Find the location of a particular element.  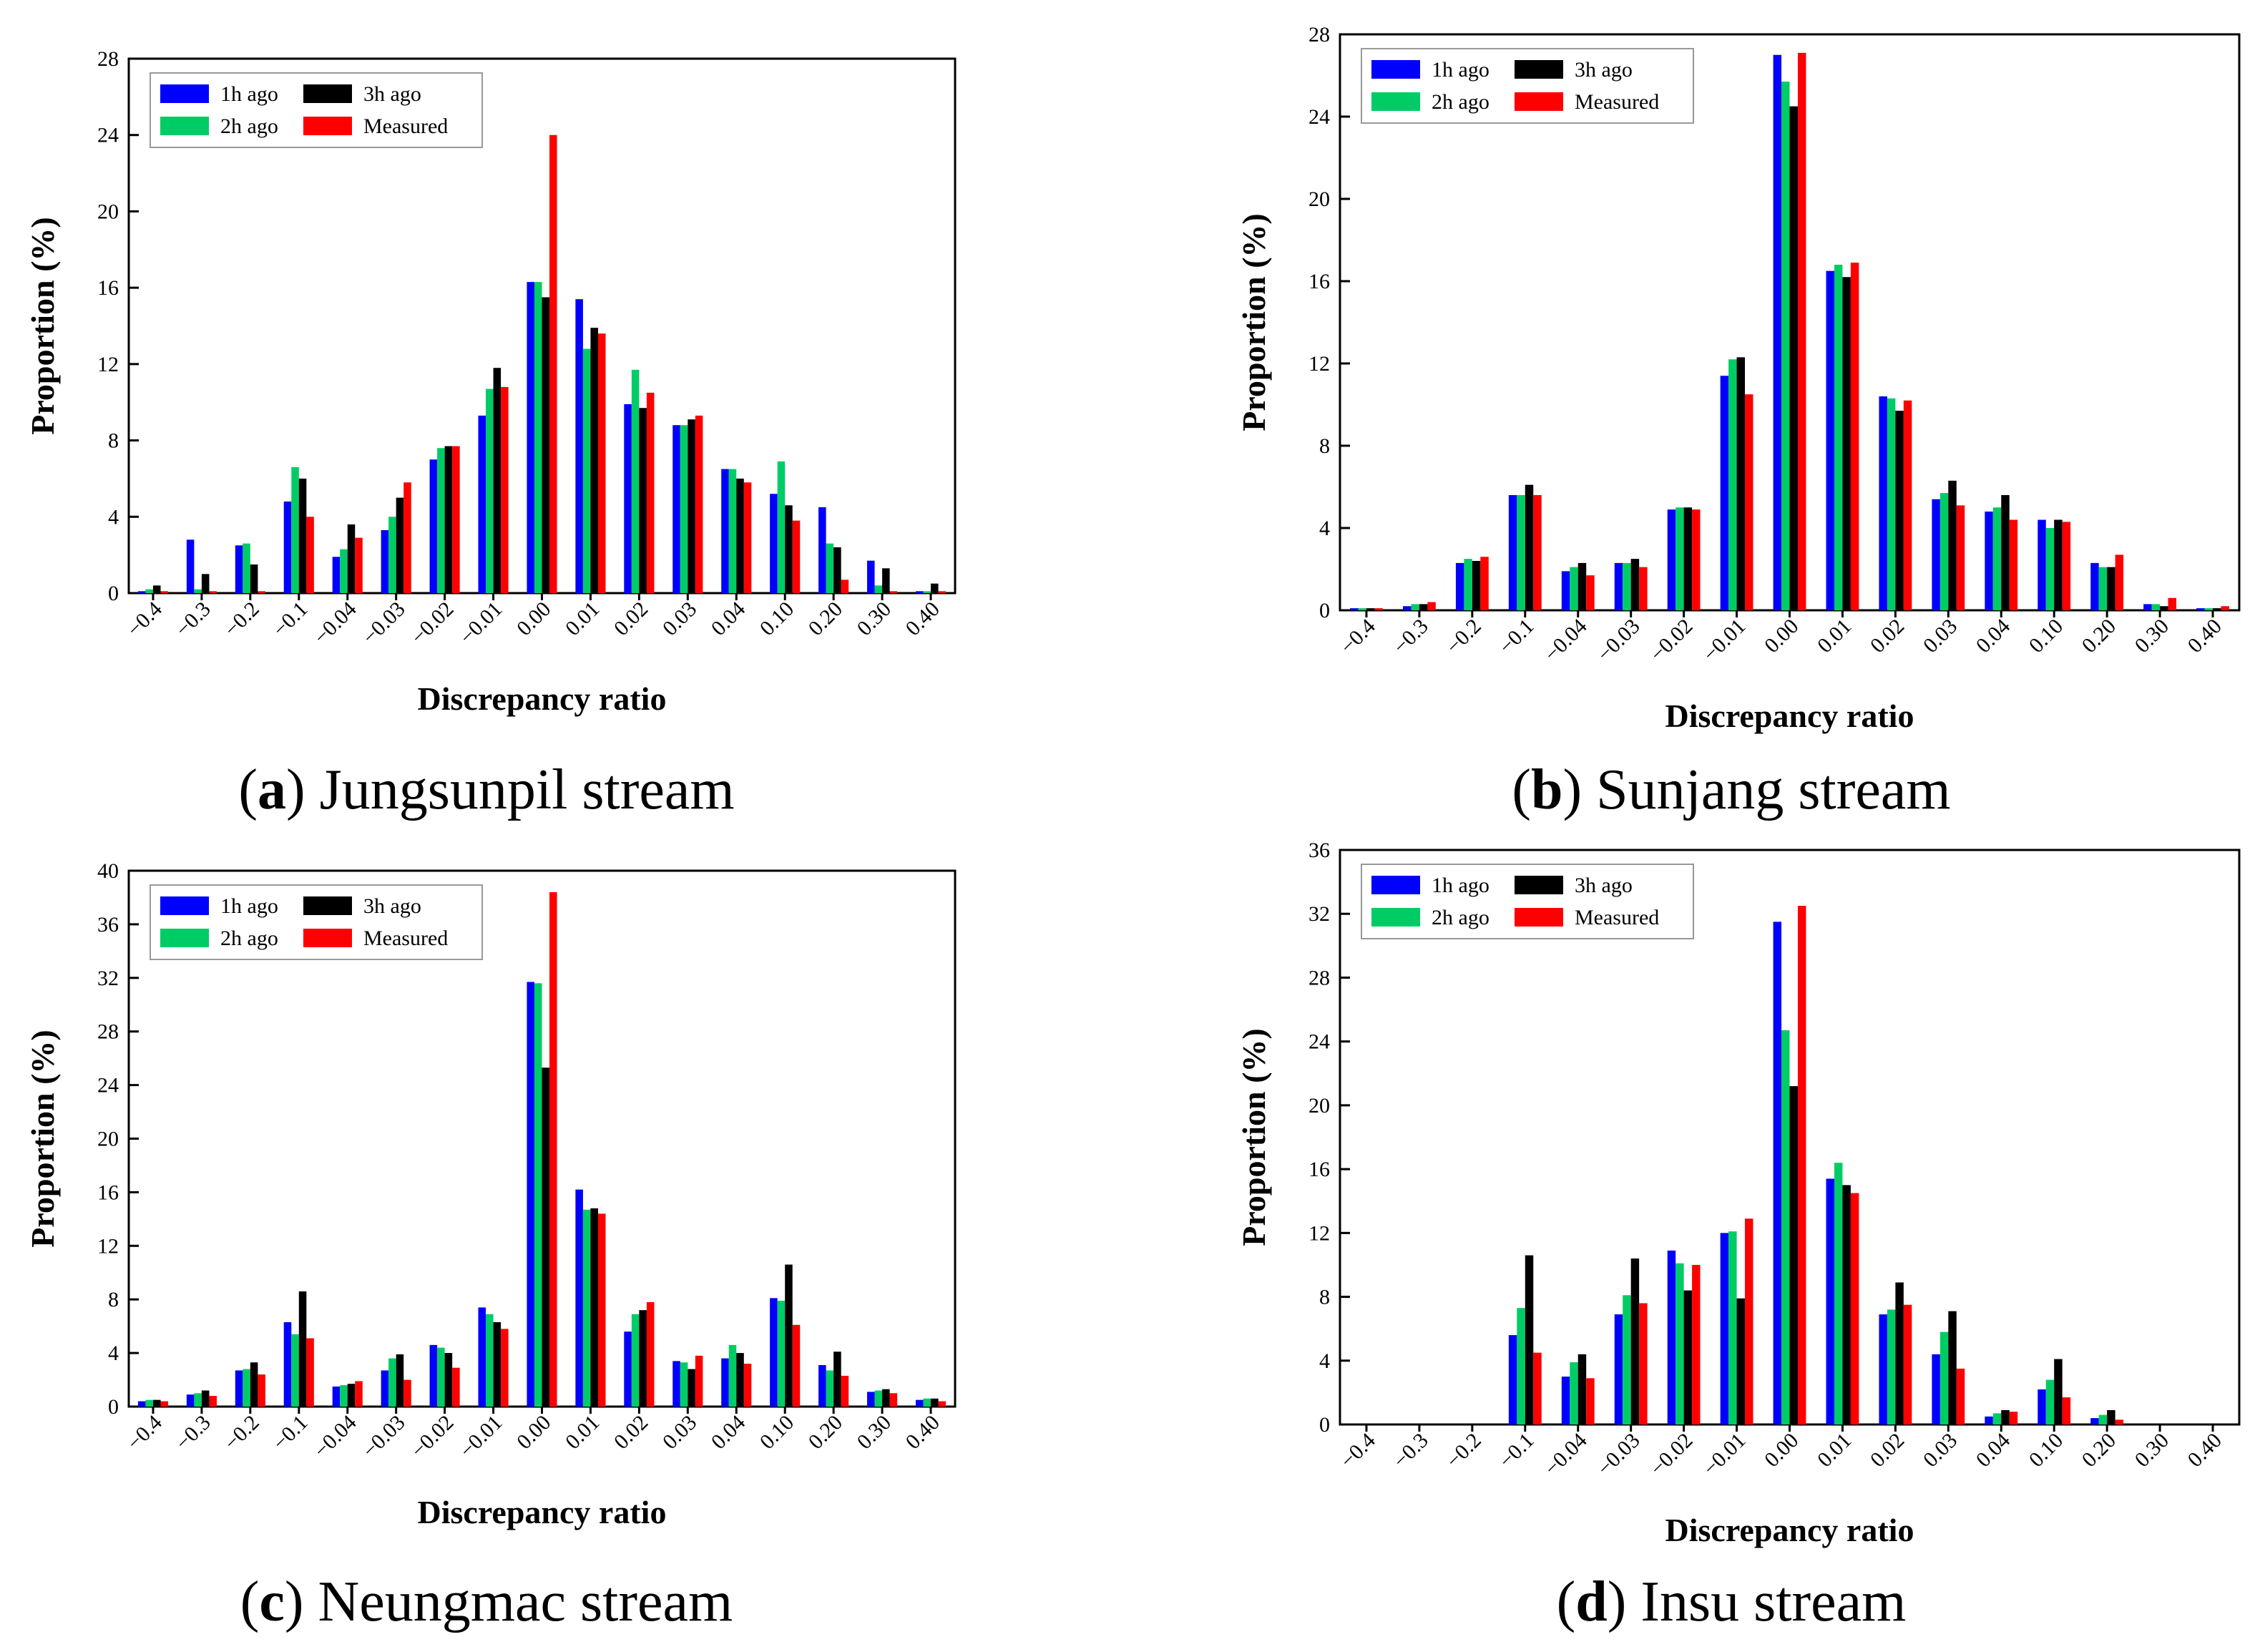

legend-label: Measured is located at coordinates (405, 938).